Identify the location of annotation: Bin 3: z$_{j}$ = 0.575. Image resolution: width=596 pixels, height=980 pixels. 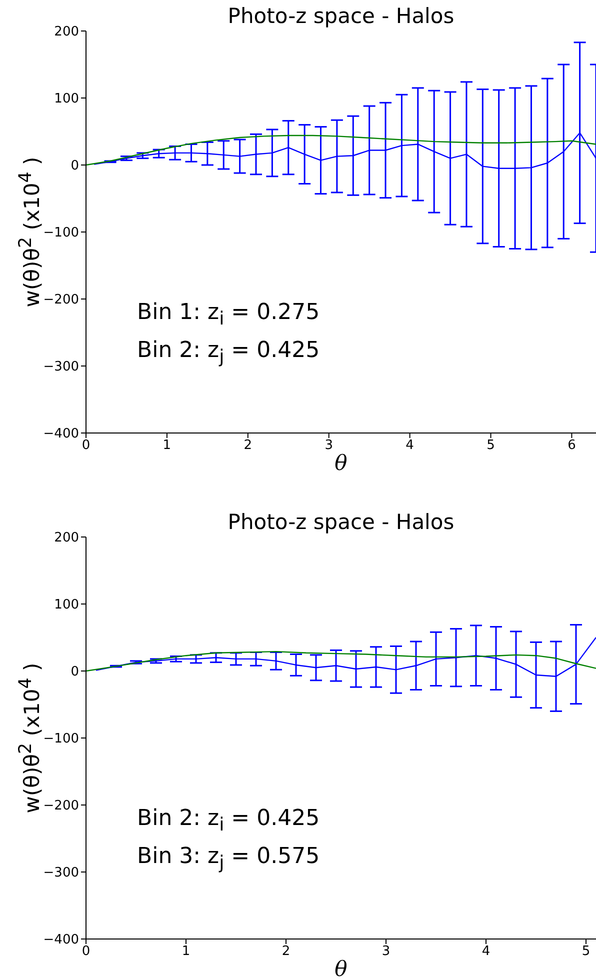
(228, 859).